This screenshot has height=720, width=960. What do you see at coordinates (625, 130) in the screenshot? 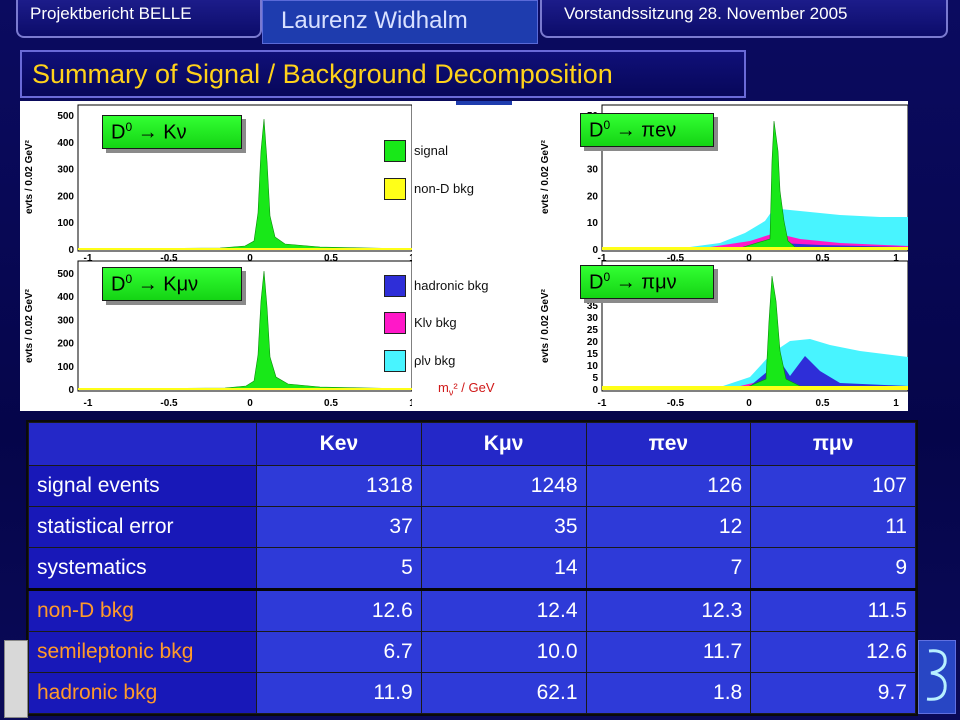
I see `plot-label-pie-arrow: →` at bounding box center [625, 130].